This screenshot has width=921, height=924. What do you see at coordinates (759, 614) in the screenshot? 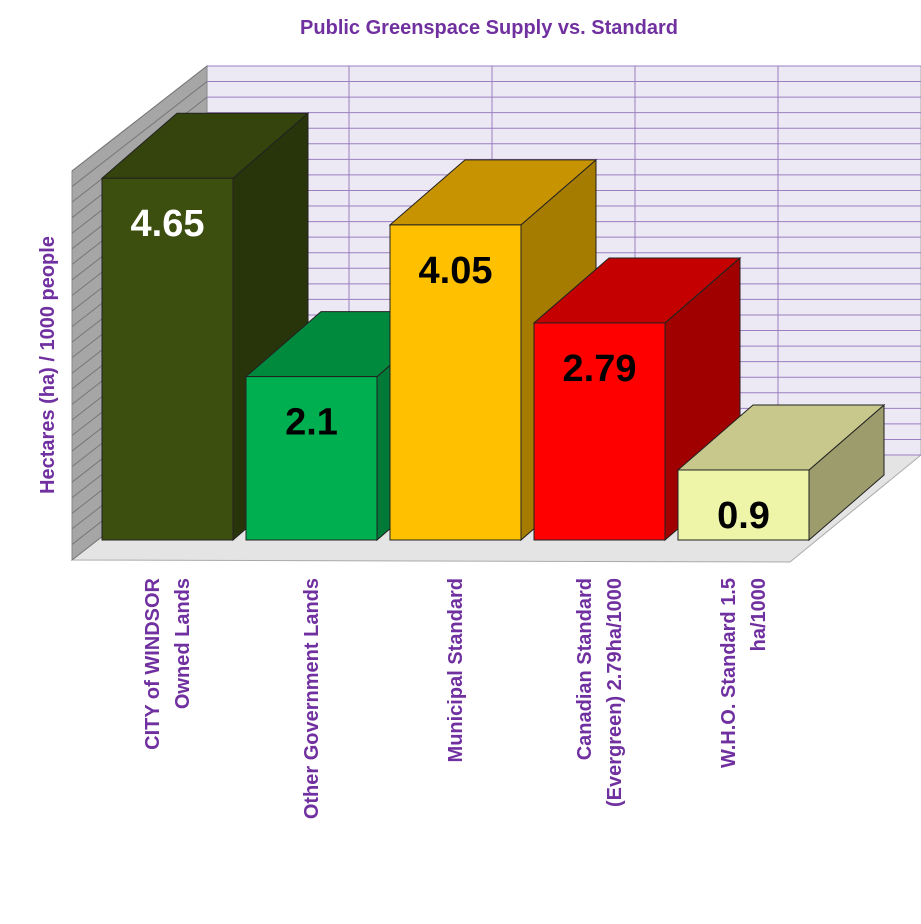
I see `x-tick-label: ha/1000` at bounding box center [759, 614].